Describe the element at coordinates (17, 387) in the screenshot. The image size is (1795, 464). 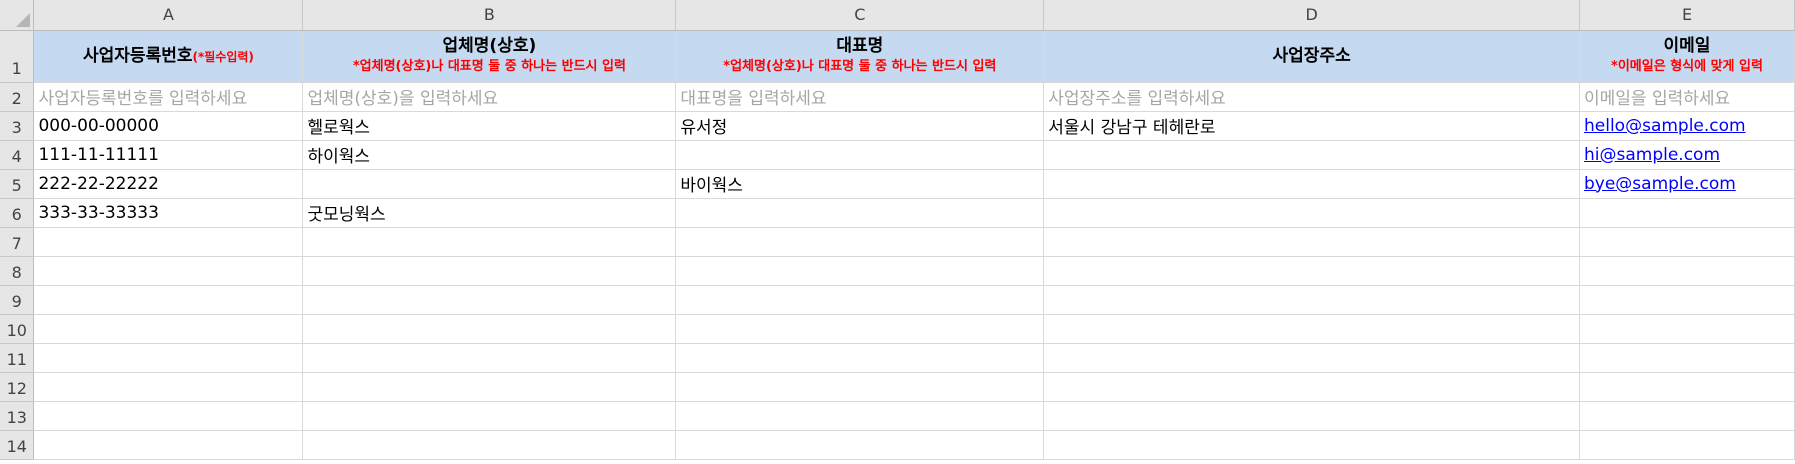
I see `row-header-12: 12` at that location.